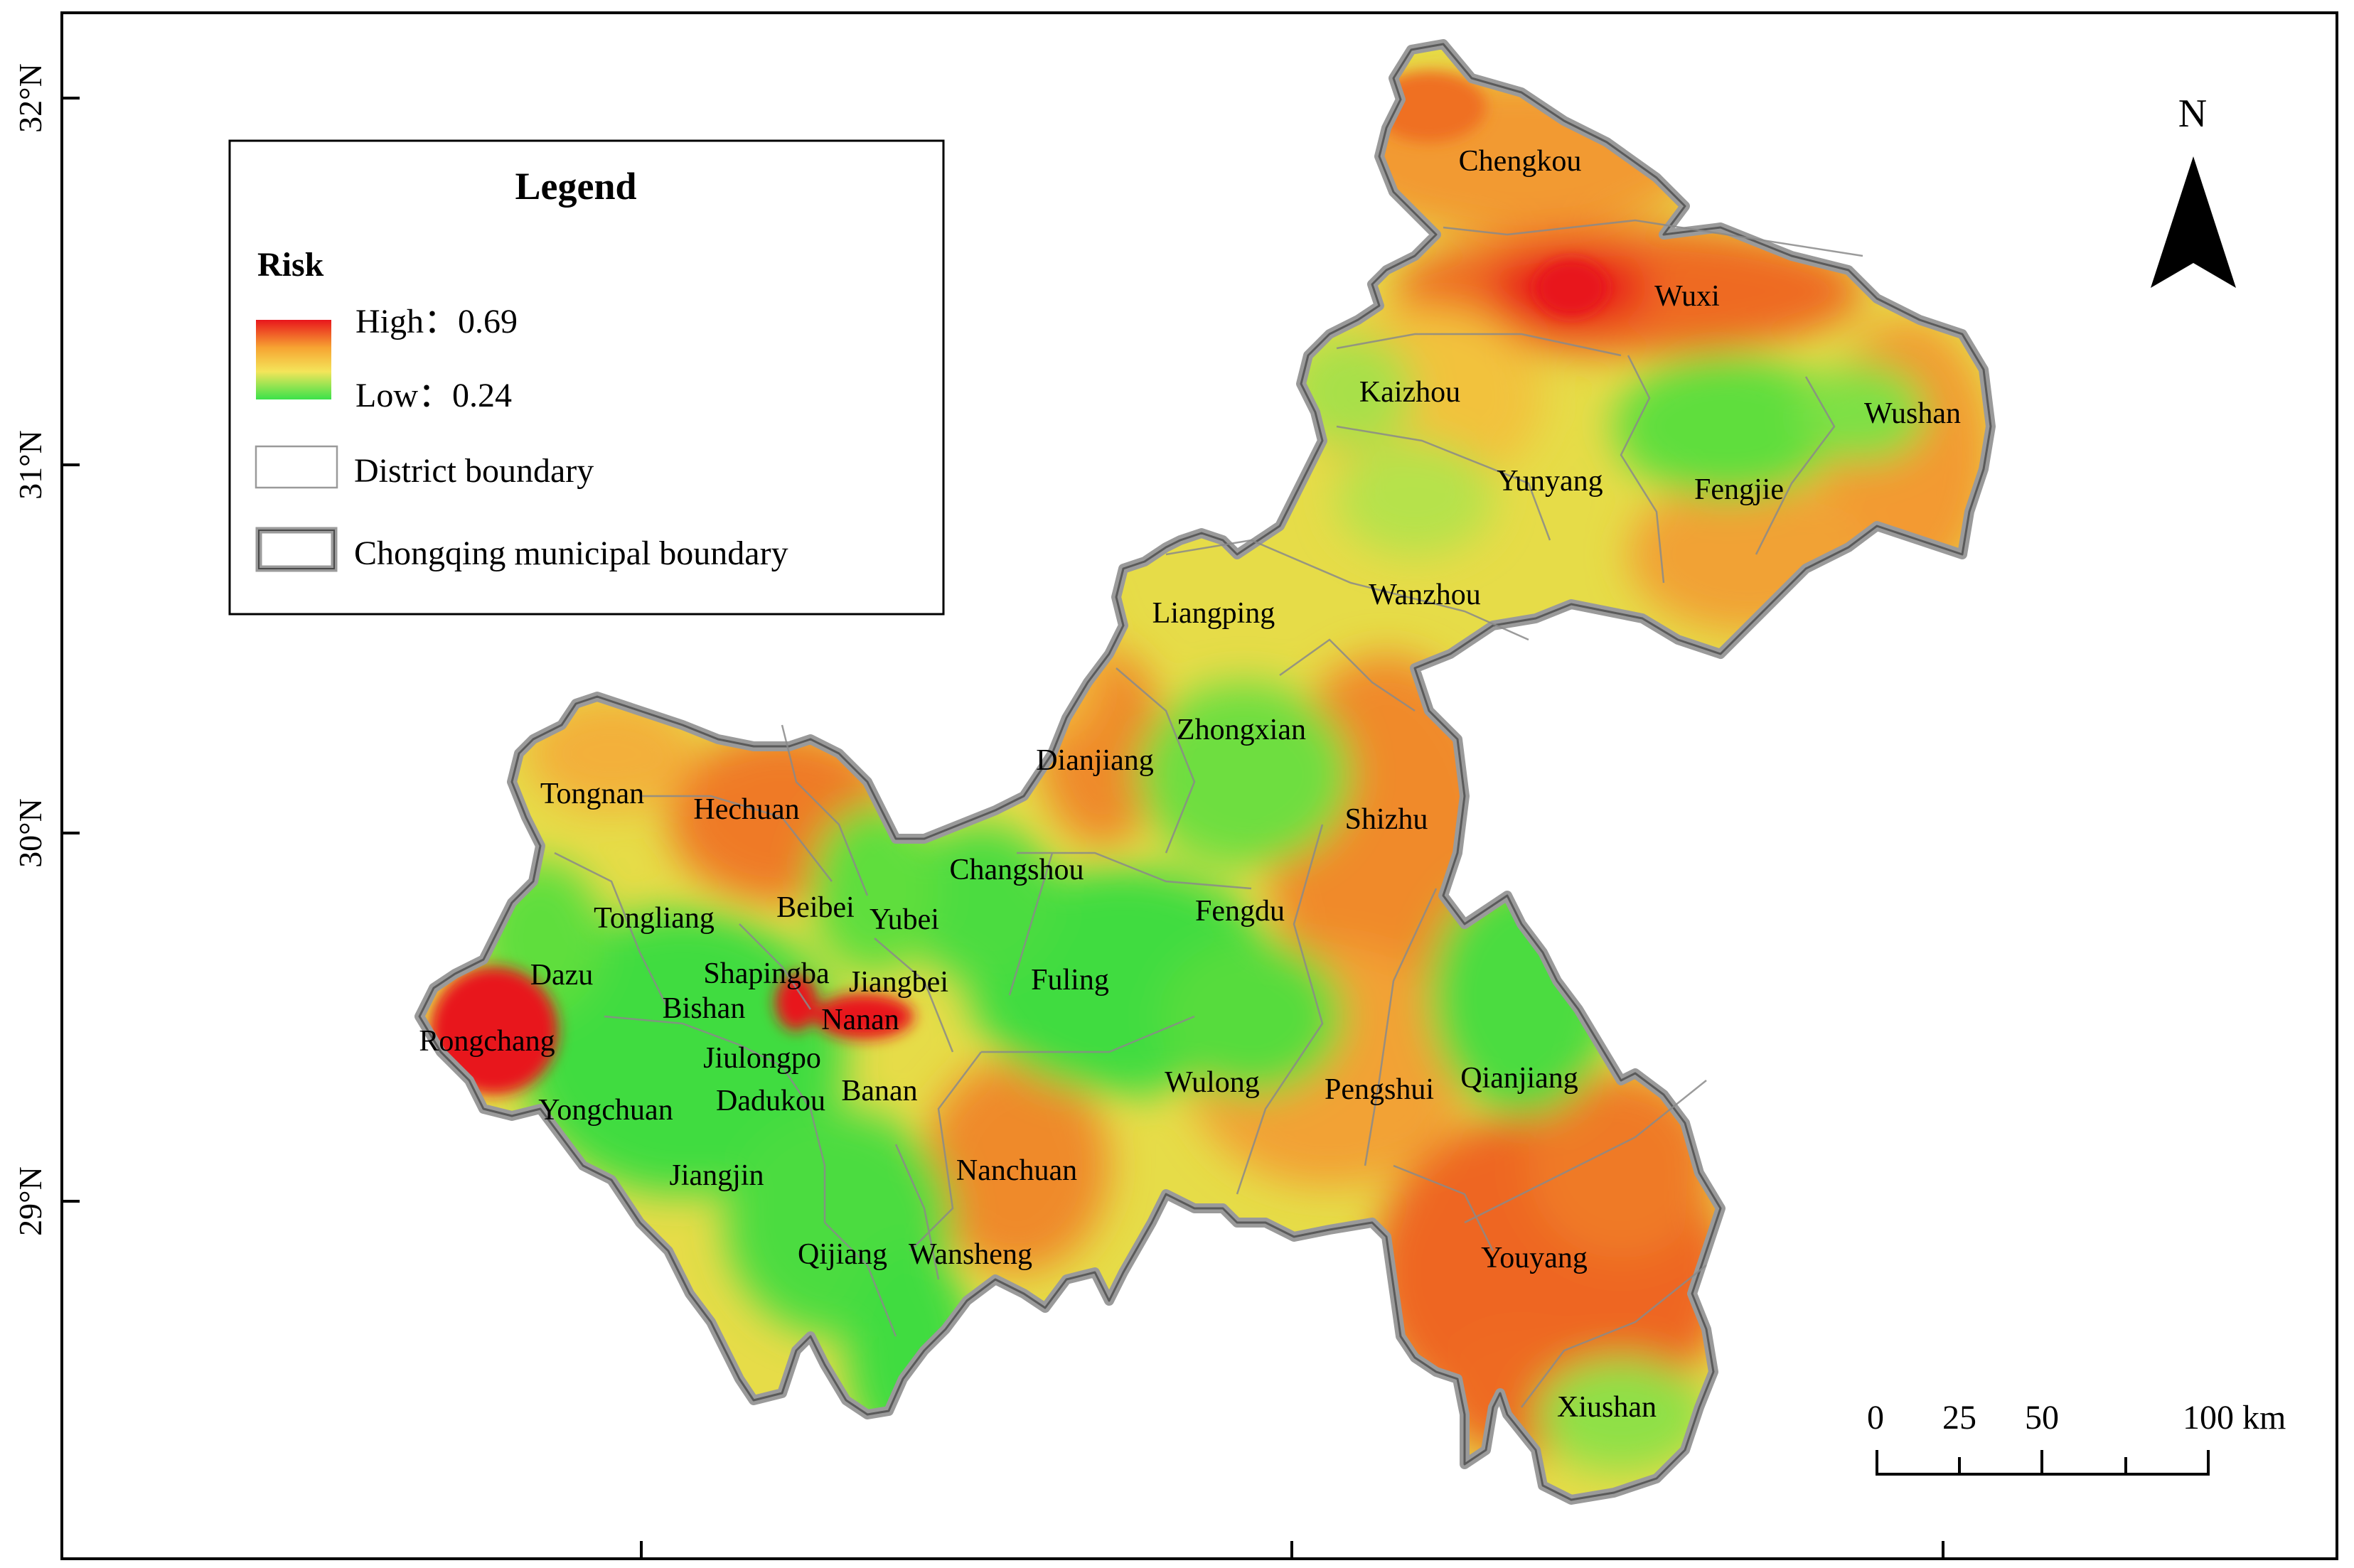 Image resolution: width=2354 pixels, height=1568 pixels. What do you see at coordinates (296, 549) in the screenshot?
I see `legend-municipal-swatch` at bounding box center [296, 549].